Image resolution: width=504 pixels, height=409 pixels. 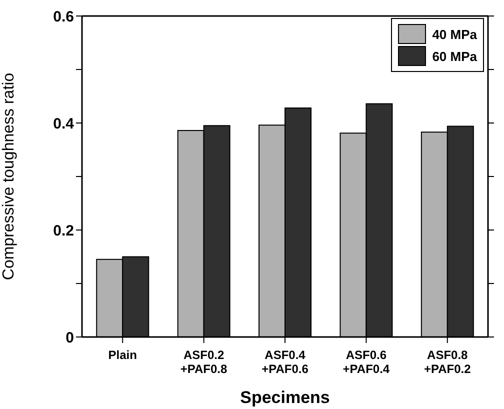 What do you see at coordinates (63, 231) in the screenshot?
I see `y-tick-label: 0.2` at bounding box center [63, 231].